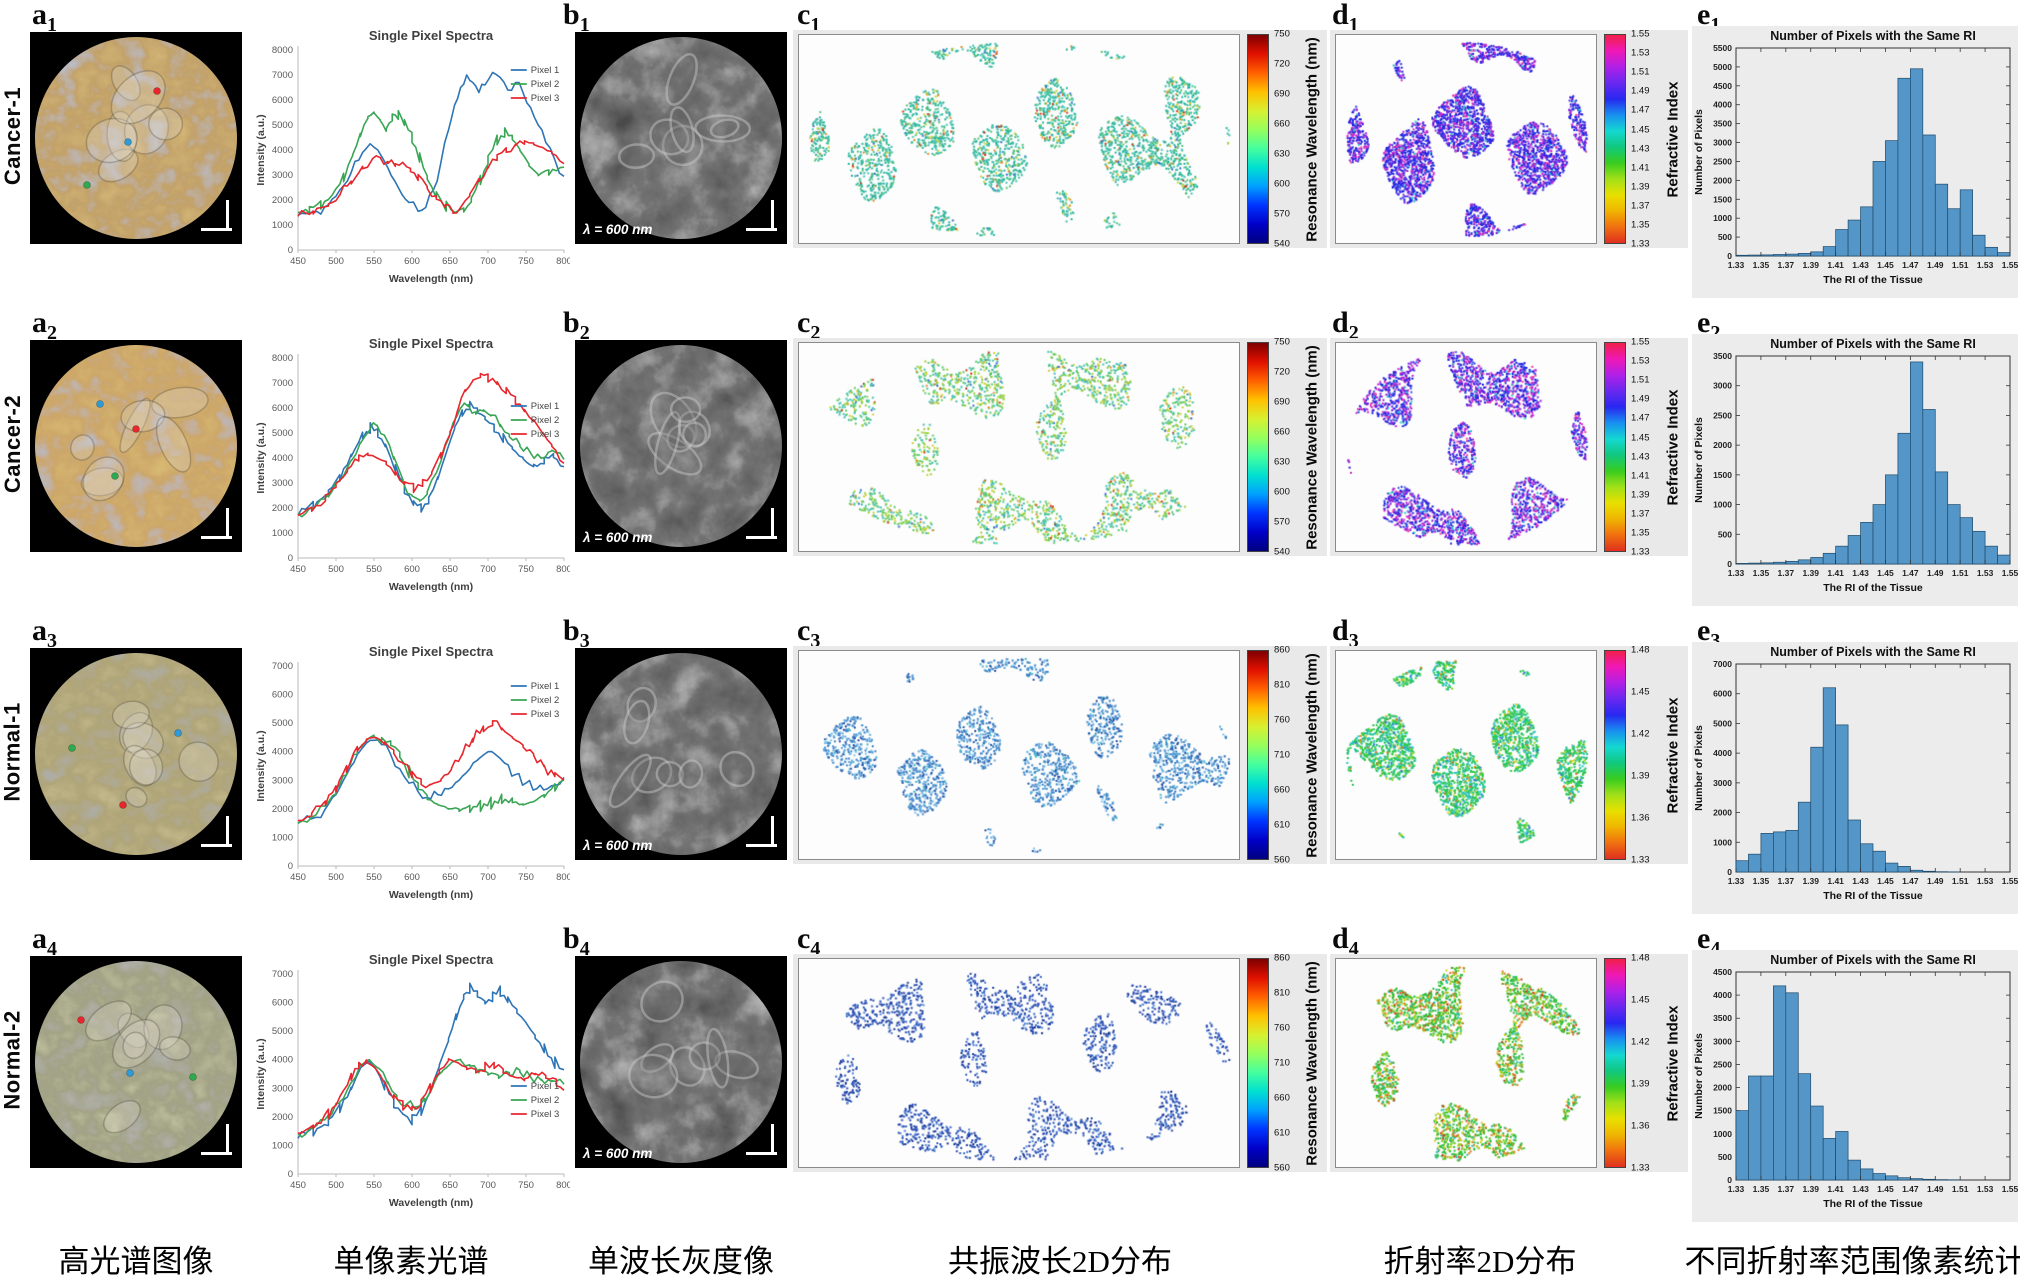 Image resolution: width=2020 pixels, height=1282 pixels. I want to click on svg-text: 1000, so click(1722, 218).